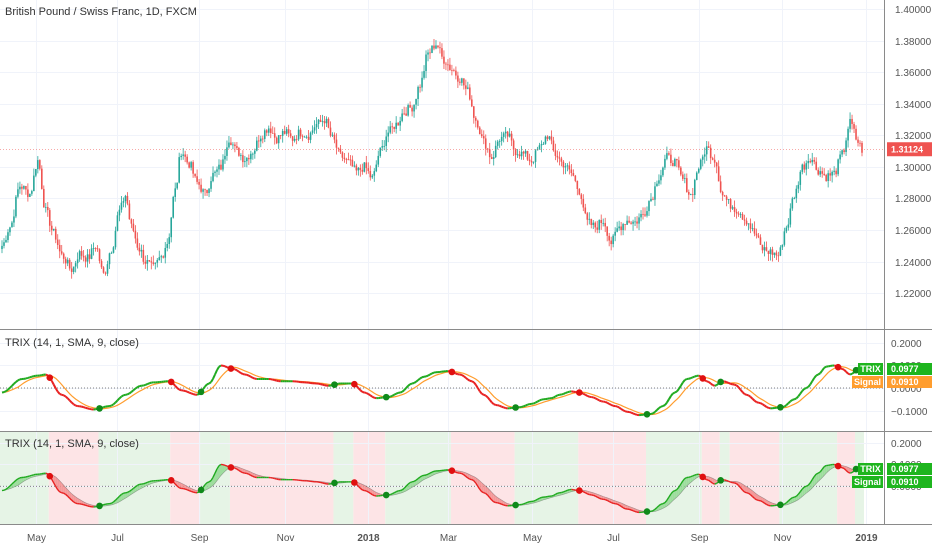  Describe the element at coordinates (754, 478) in the screenshot. I see `bearish-regime-band` at that location.